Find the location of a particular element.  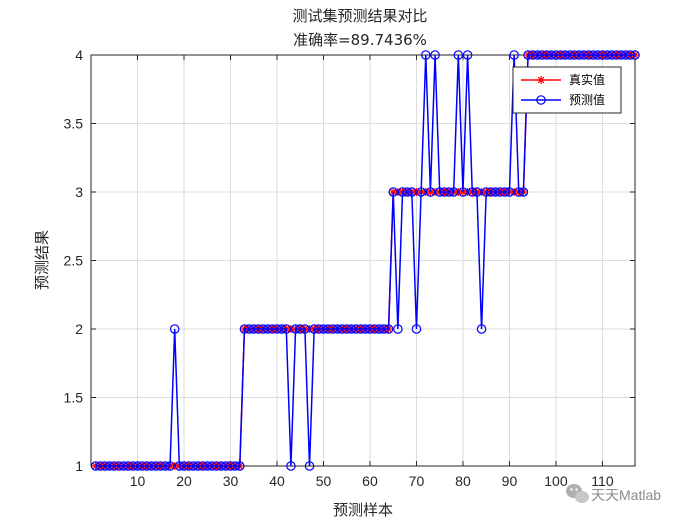

x-tick-label: 110 is located at coordinates (602, 481).